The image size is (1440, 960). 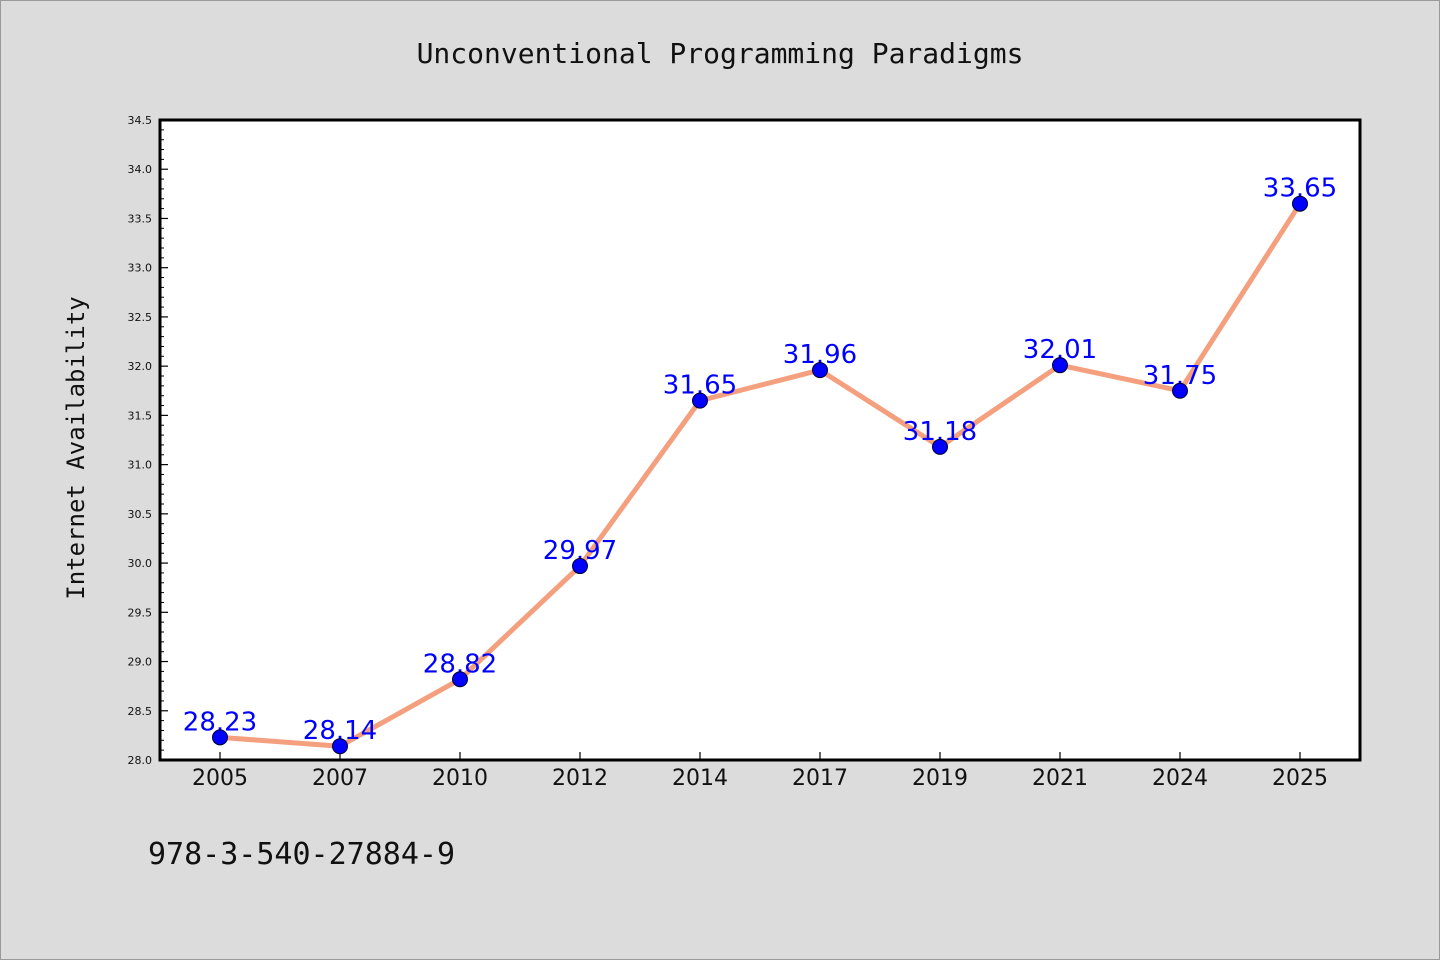 What do you see at coordinates (140, 415) in the screenshot?
I see `y-tick-label: 31.5` at bounding box center [140, 415].